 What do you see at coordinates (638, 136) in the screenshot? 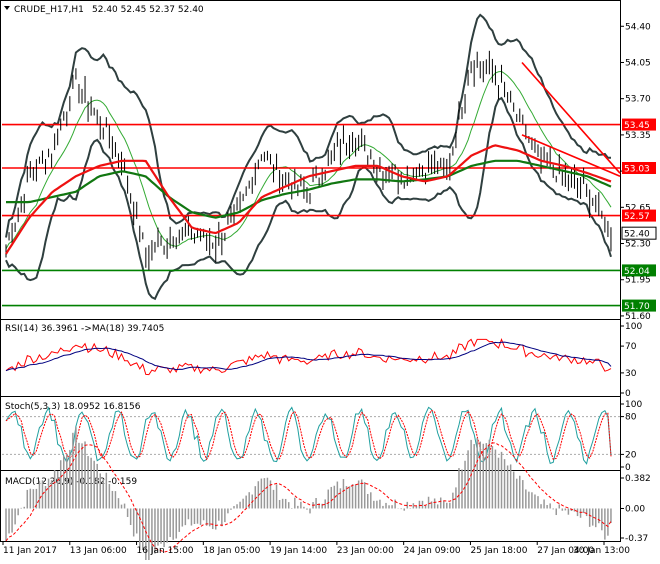
I see `price-tick-label: 53.35` at bounding box center [638, 136].